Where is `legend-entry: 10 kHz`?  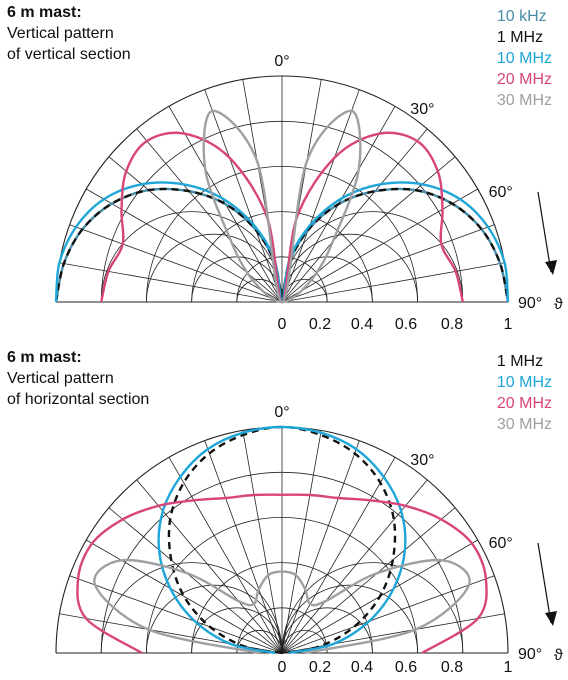 legend-entry: 10 kHz is located at coordinates (521, 16).